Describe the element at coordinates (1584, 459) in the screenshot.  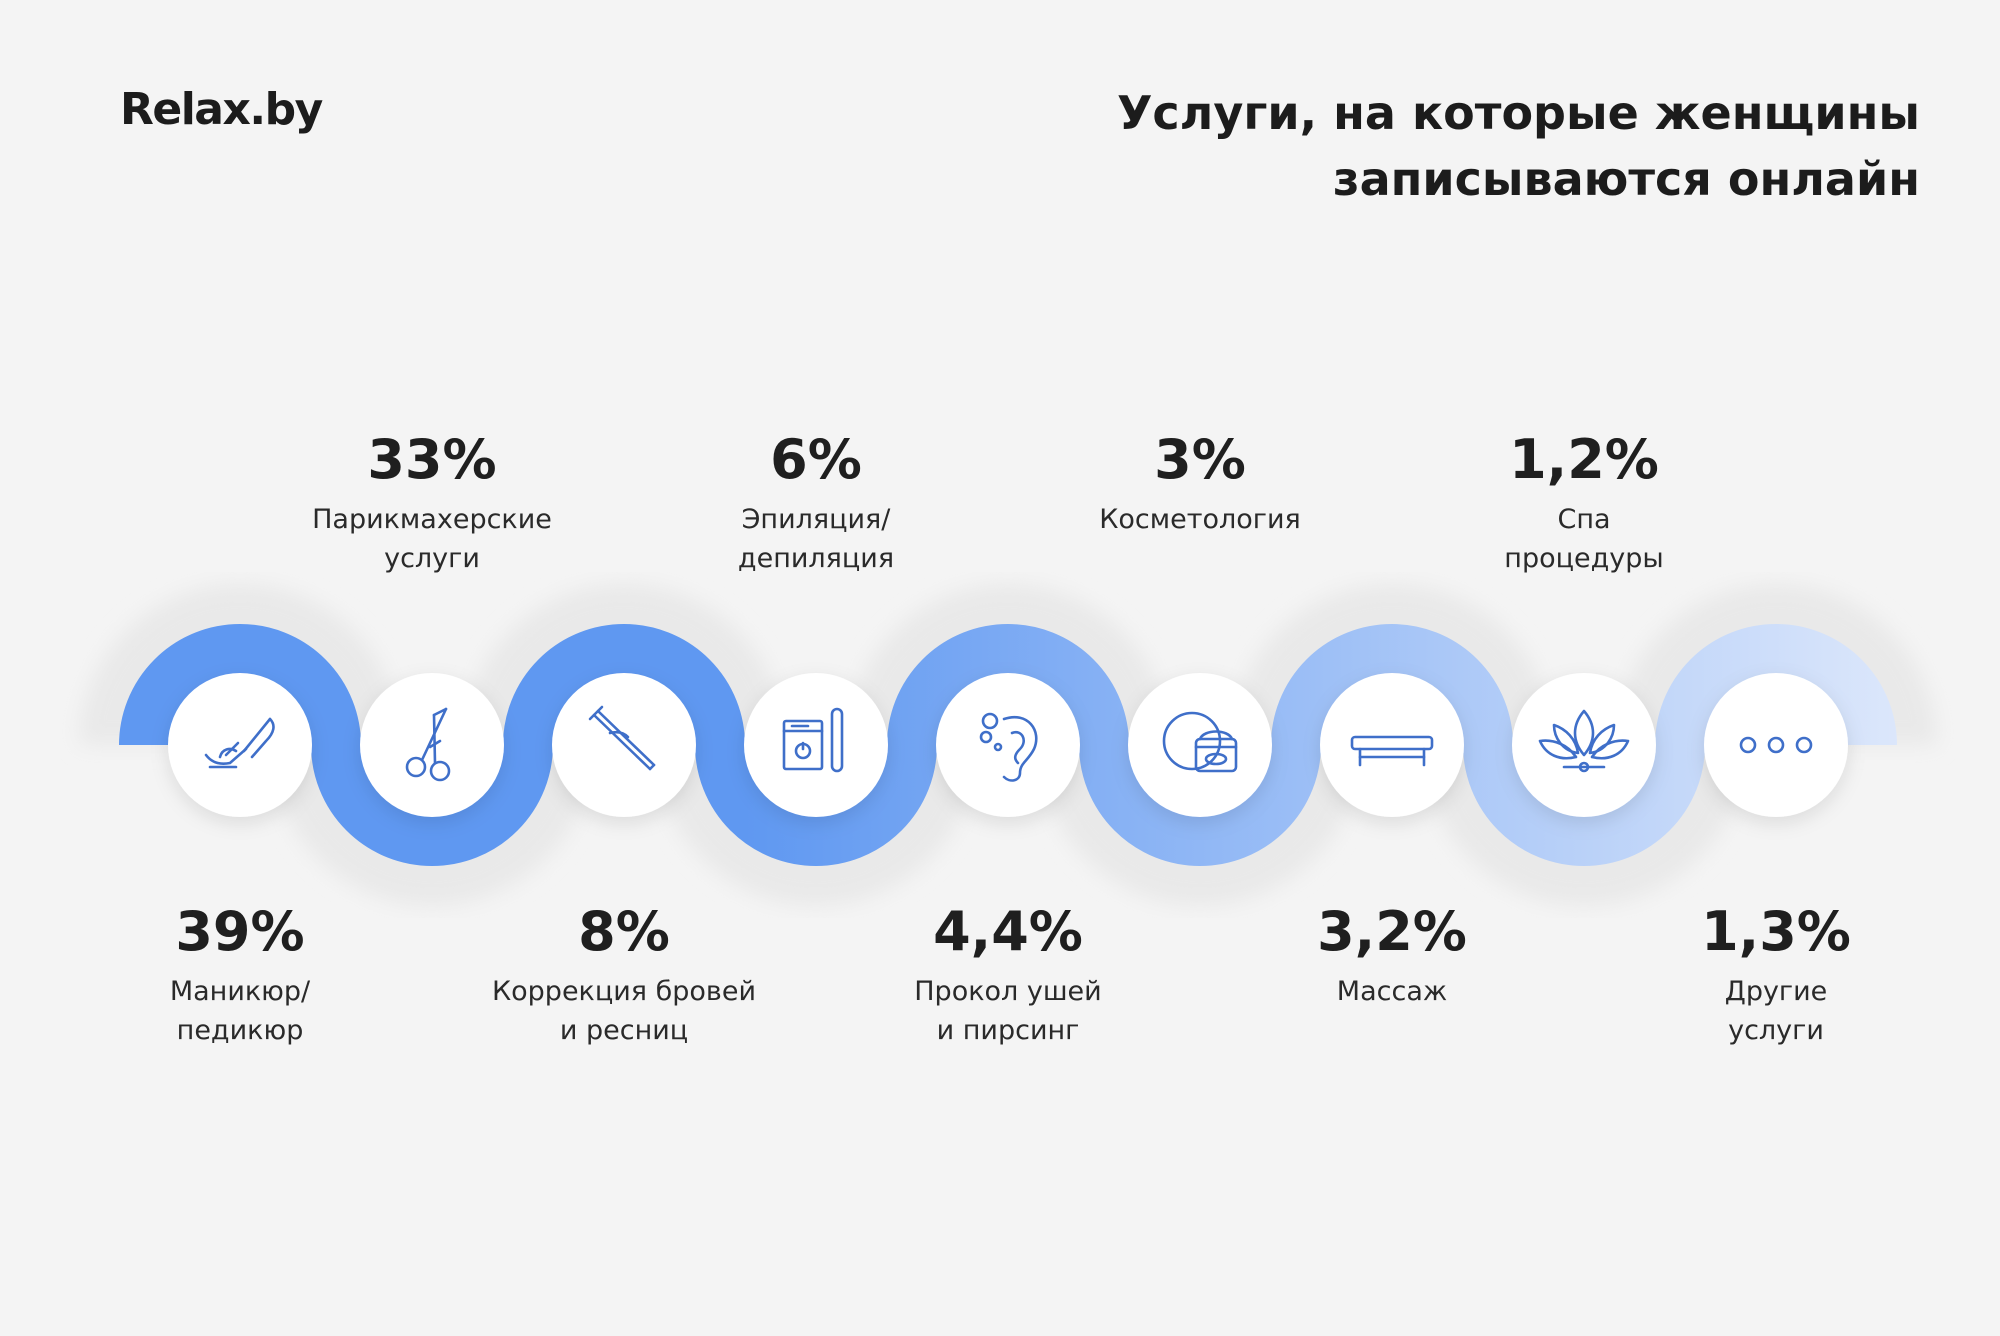
I see `stat-percent: 1,2%` at that location.